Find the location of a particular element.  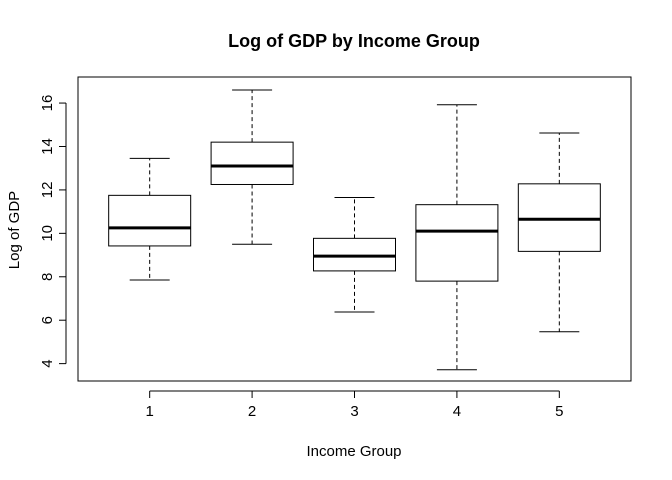

x-tick-label: 3 is located at coordinates (354, 411).